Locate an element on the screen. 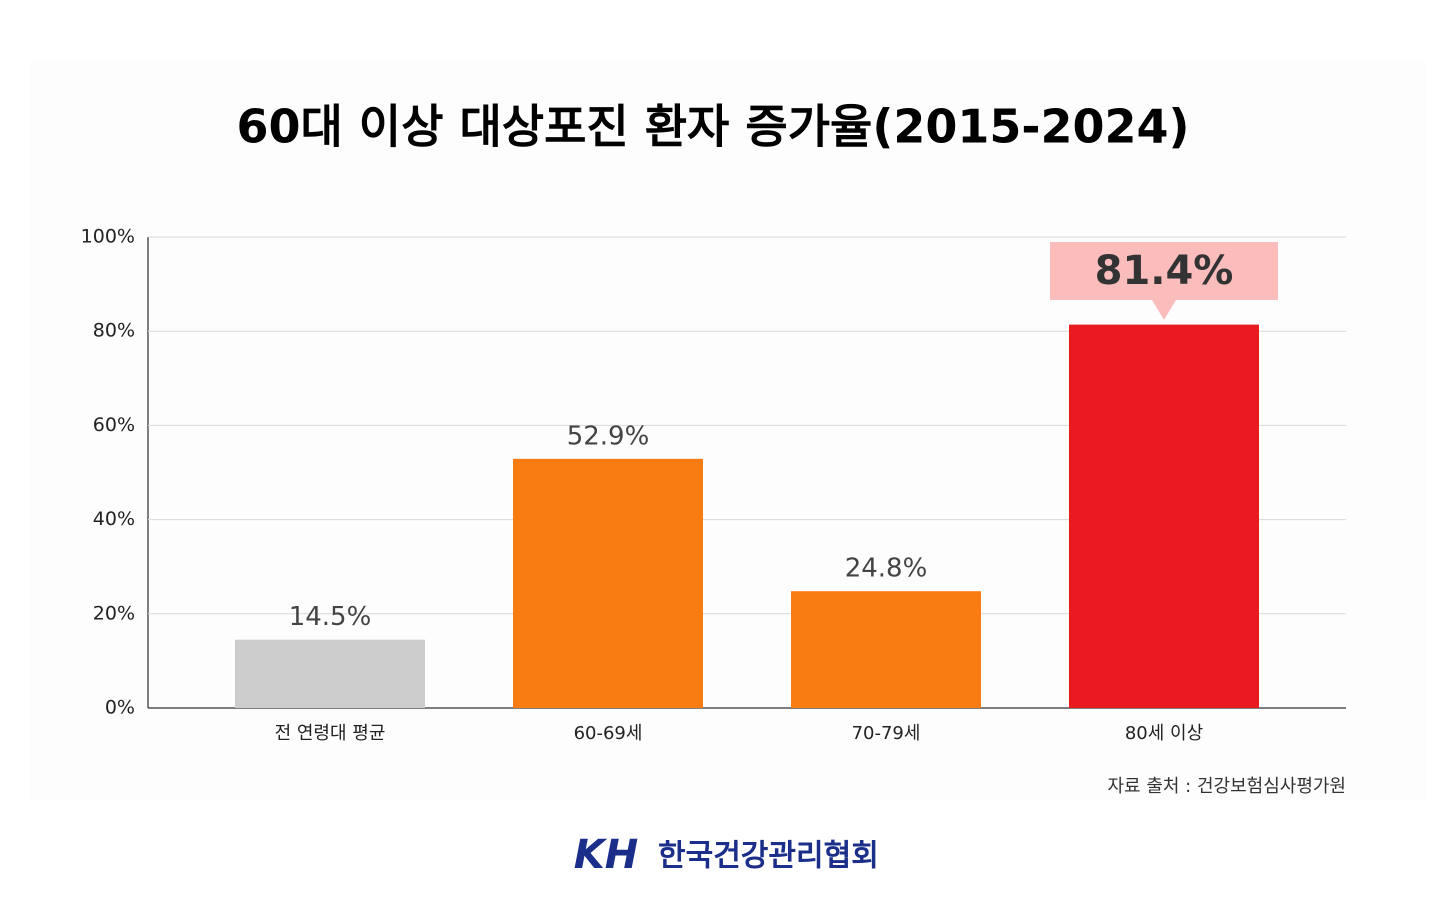 Image resolution: width=1456 pixels, height=911 pixels. x-tick-label: 전 연령대 평균 is located at coordinates (330, 733).